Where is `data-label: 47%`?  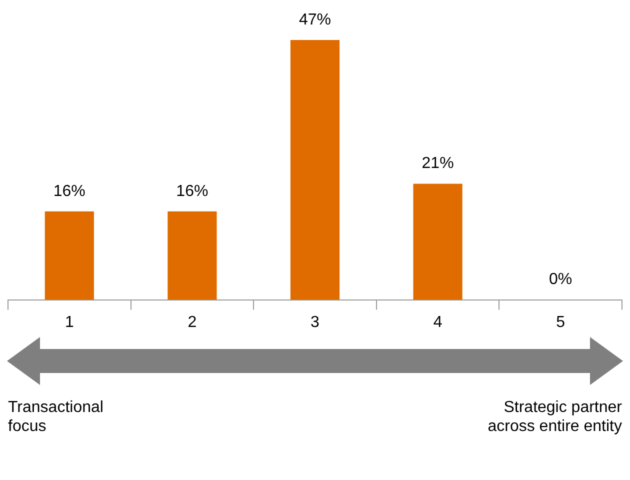 data-label: 47% is located at coordinates (315, 19).